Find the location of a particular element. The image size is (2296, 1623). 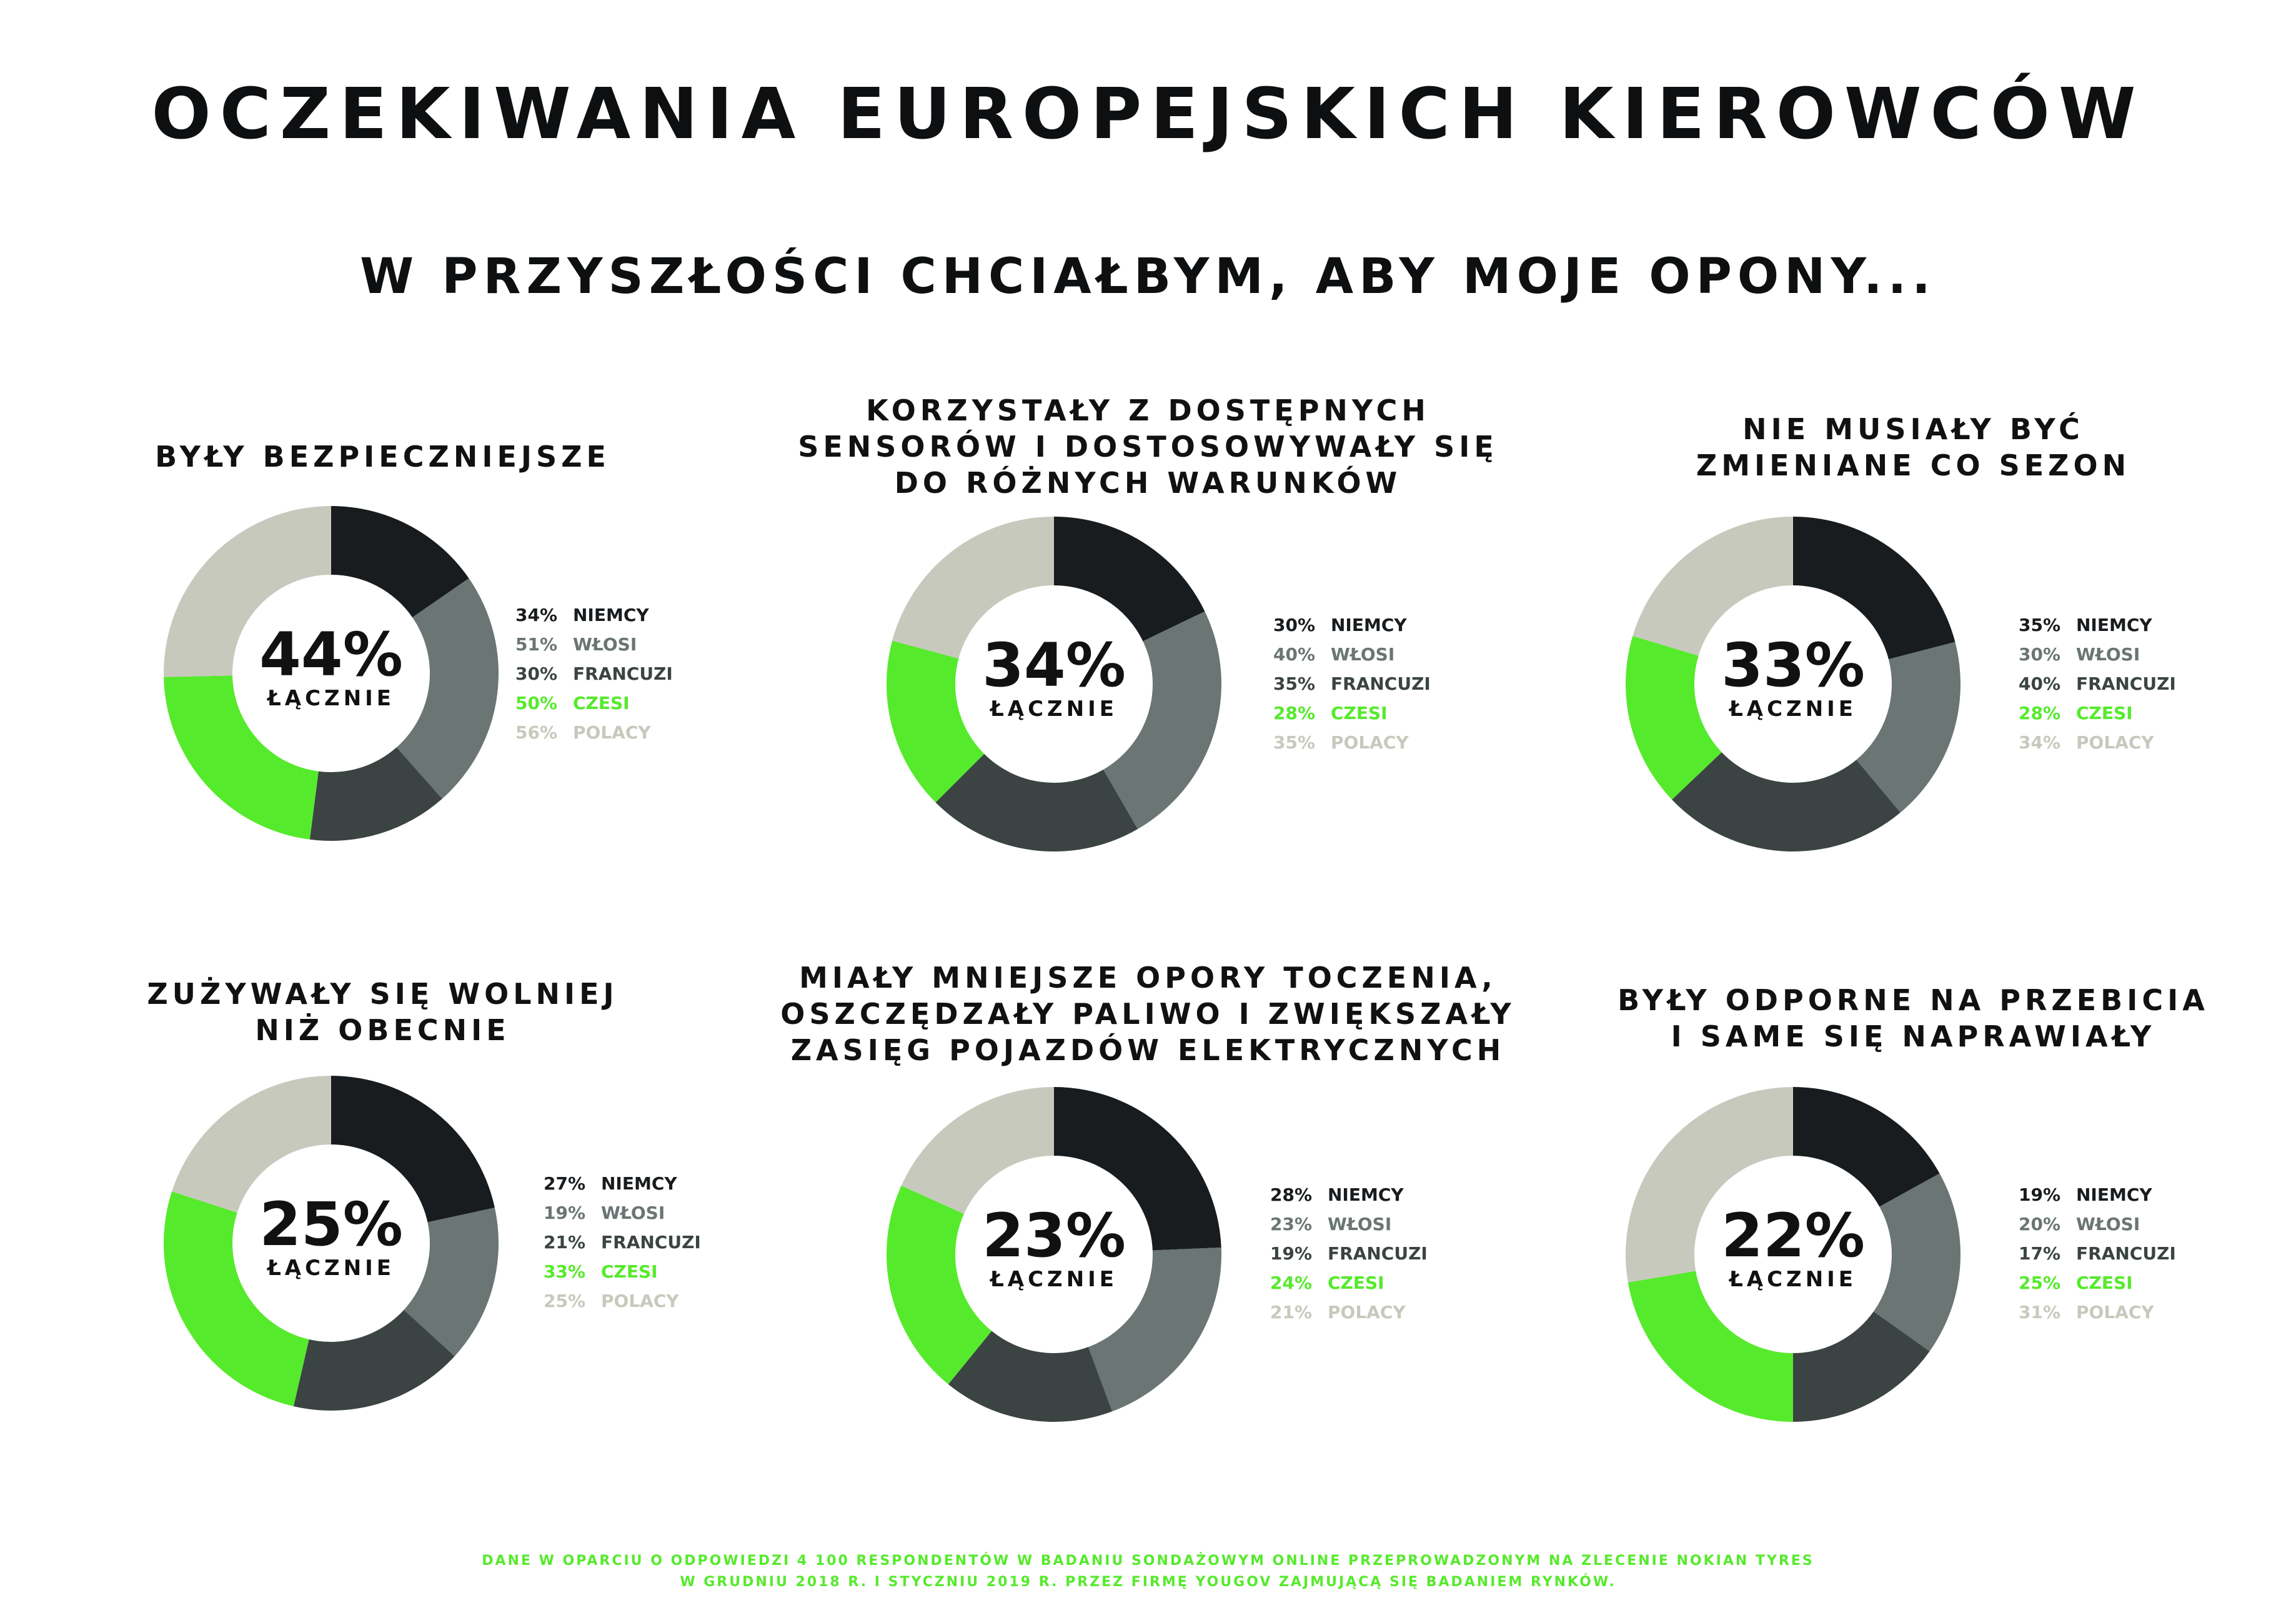

legend-value: 25% is located at coordinates (565, 1301).